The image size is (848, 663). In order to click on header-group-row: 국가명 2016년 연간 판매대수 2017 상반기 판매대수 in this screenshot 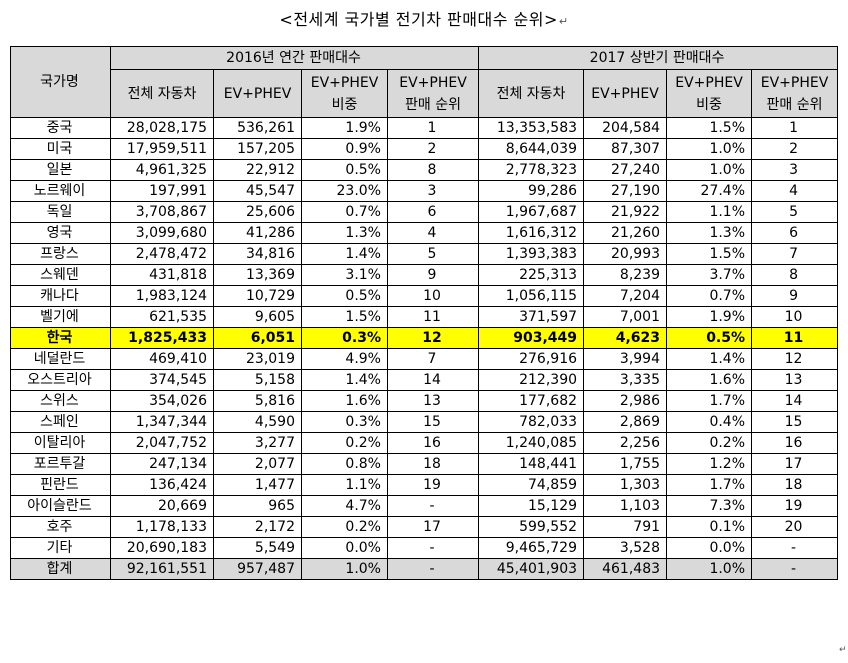, I will do `click(424, 82)`.